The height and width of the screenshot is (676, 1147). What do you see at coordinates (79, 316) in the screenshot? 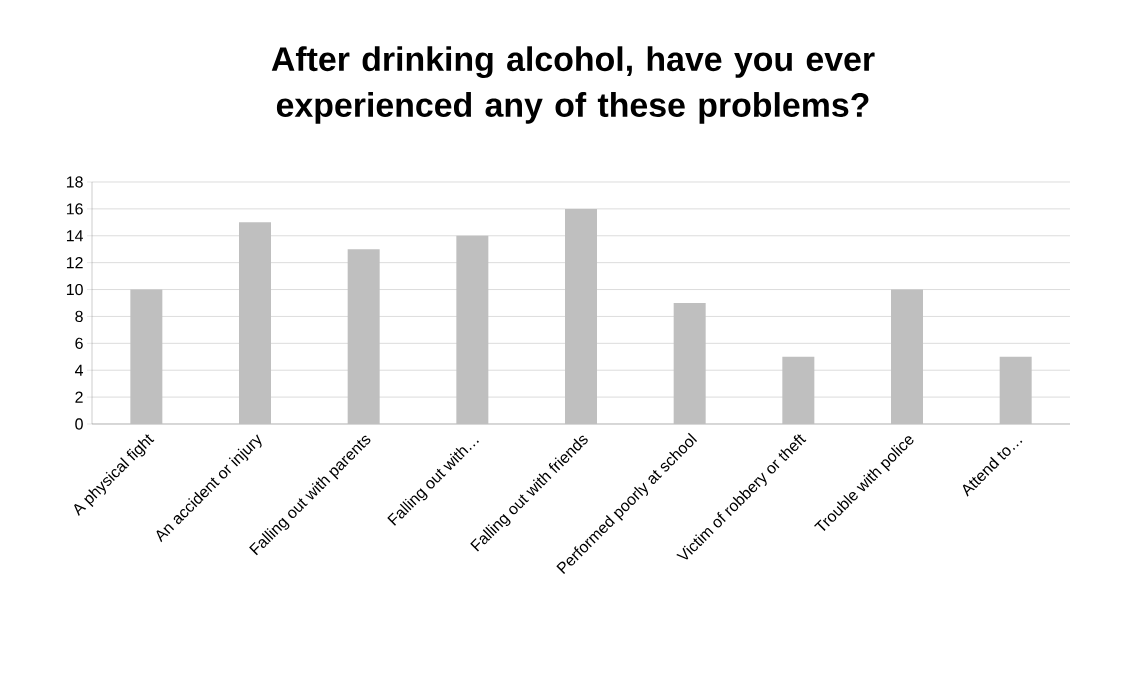
I see `y-tick-label: 8` at bounding box center [79, 316].